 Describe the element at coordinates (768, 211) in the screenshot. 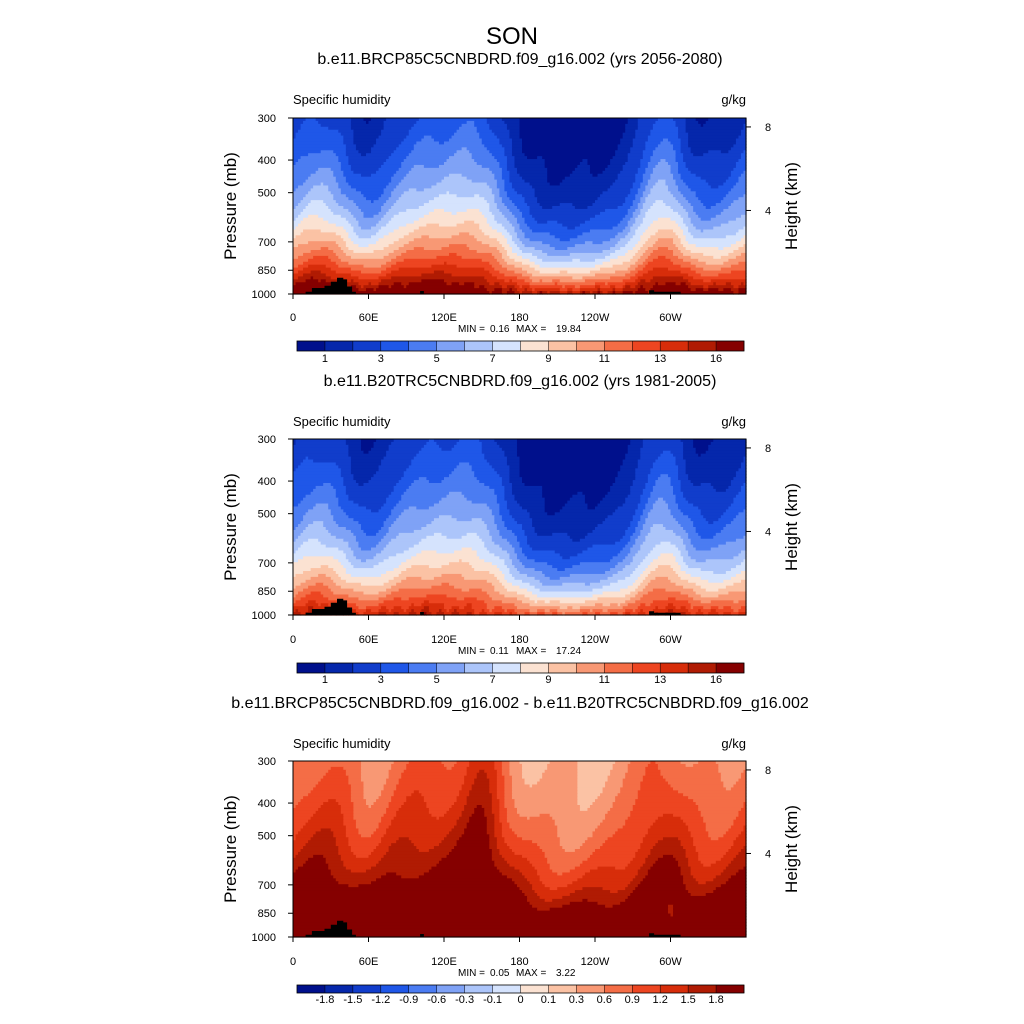

I see `y2-tick-label: 4` at that location.